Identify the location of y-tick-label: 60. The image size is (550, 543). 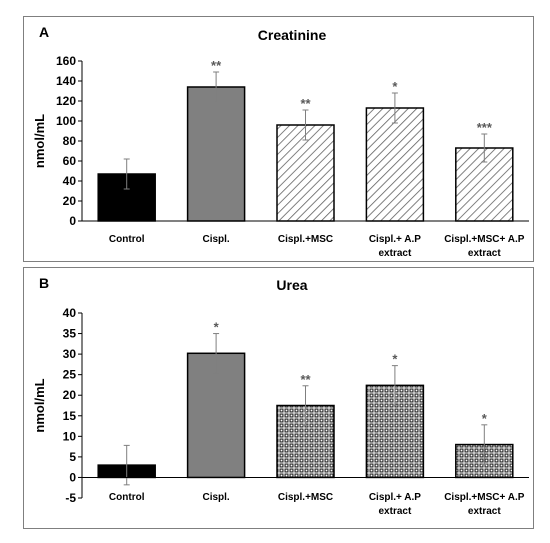
(70, 161).